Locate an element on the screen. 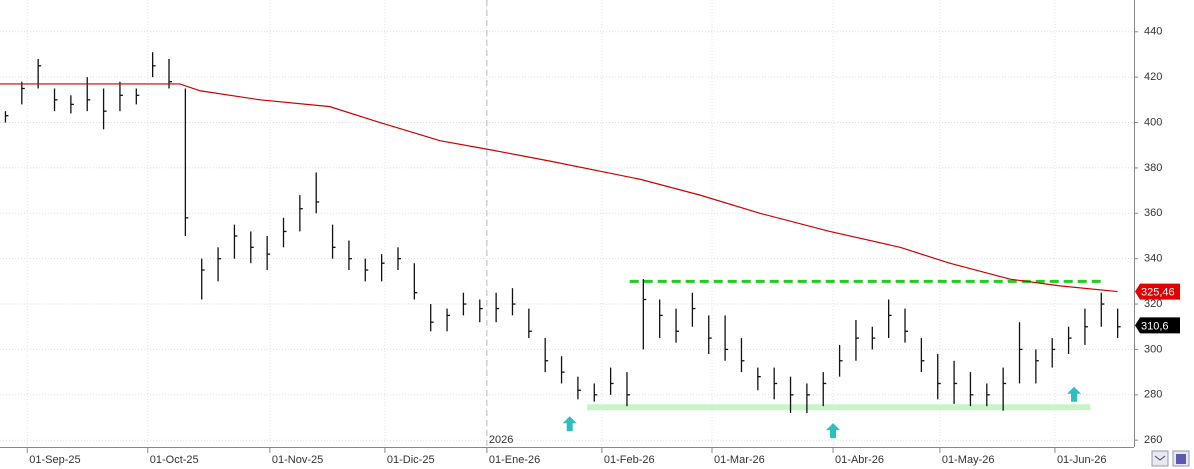 Image resolution: width=1194 pixels, height=469 pixels. y-tick-label: 280 is located at coordinates (1153, 395).